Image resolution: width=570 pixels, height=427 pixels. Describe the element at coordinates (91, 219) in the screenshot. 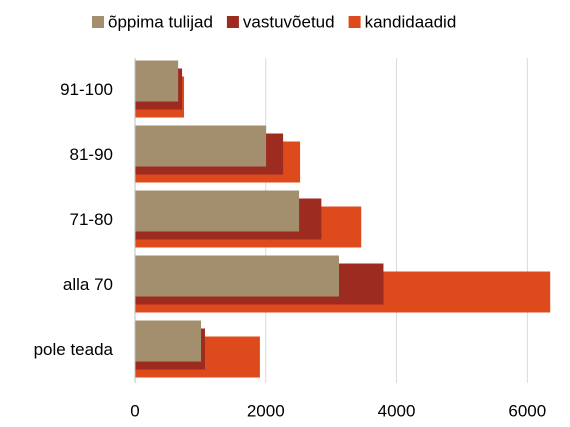

I see `y-tick-label: 71-80` at that location.